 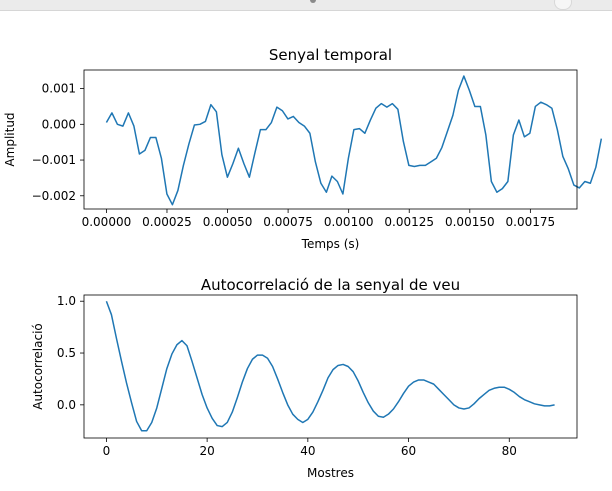 I want to click on chart1-x-tick-label: 0.00000, so click(x=107, y=222).